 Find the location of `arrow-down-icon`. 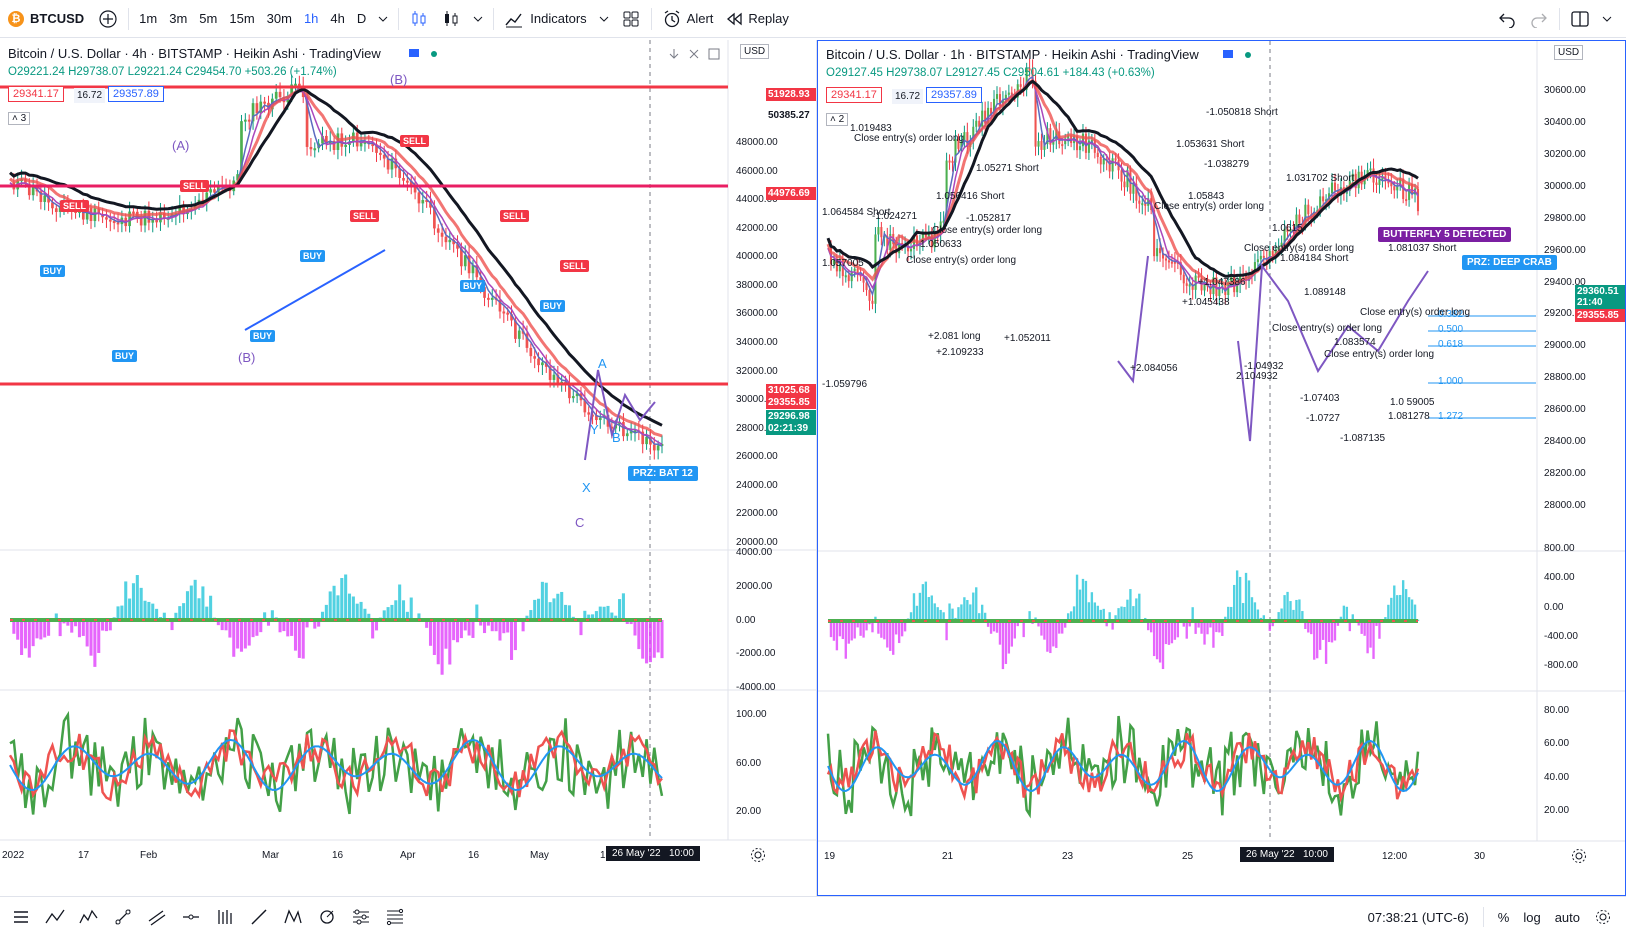

arrow-down-icon is located at coordinates (674, 54).